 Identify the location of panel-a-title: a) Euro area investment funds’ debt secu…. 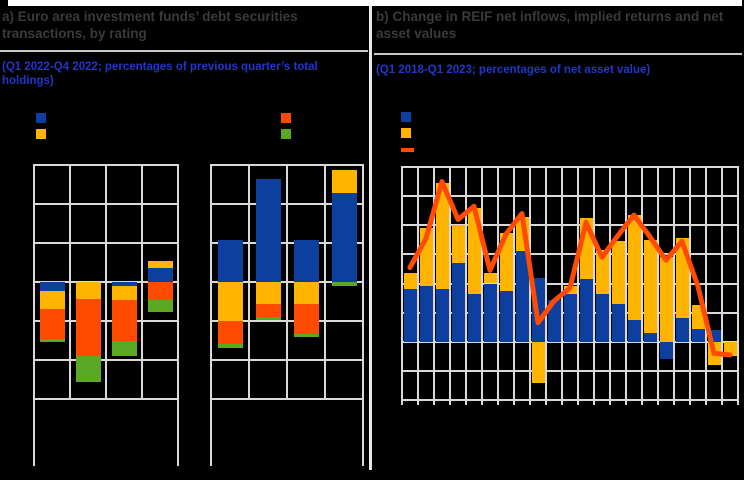
(150, 25).